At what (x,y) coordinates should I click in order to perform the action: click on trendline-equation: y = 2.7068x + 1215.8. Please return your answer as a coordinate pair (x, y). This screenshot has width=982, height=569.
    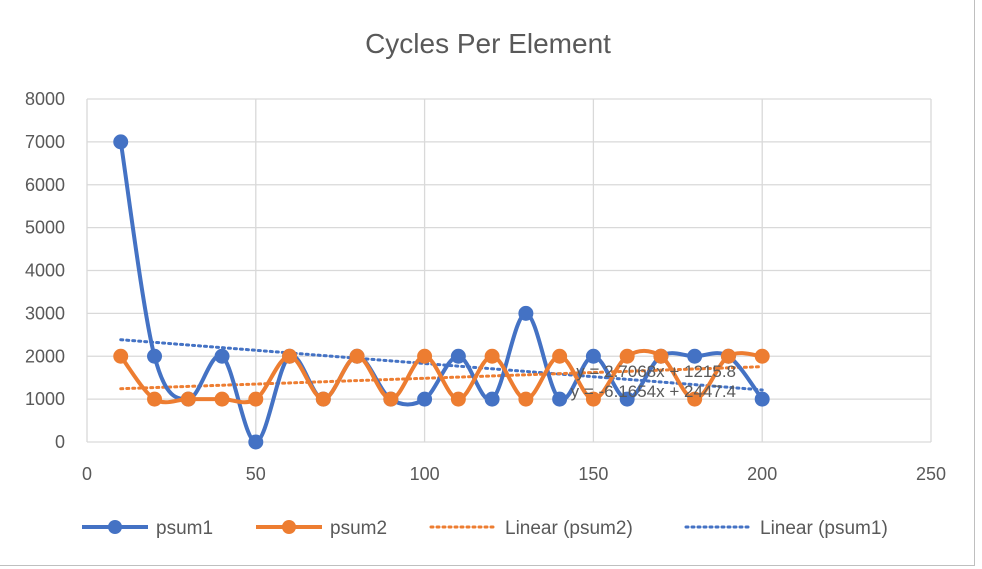
    Looking at the image, I should click on (656, 371).